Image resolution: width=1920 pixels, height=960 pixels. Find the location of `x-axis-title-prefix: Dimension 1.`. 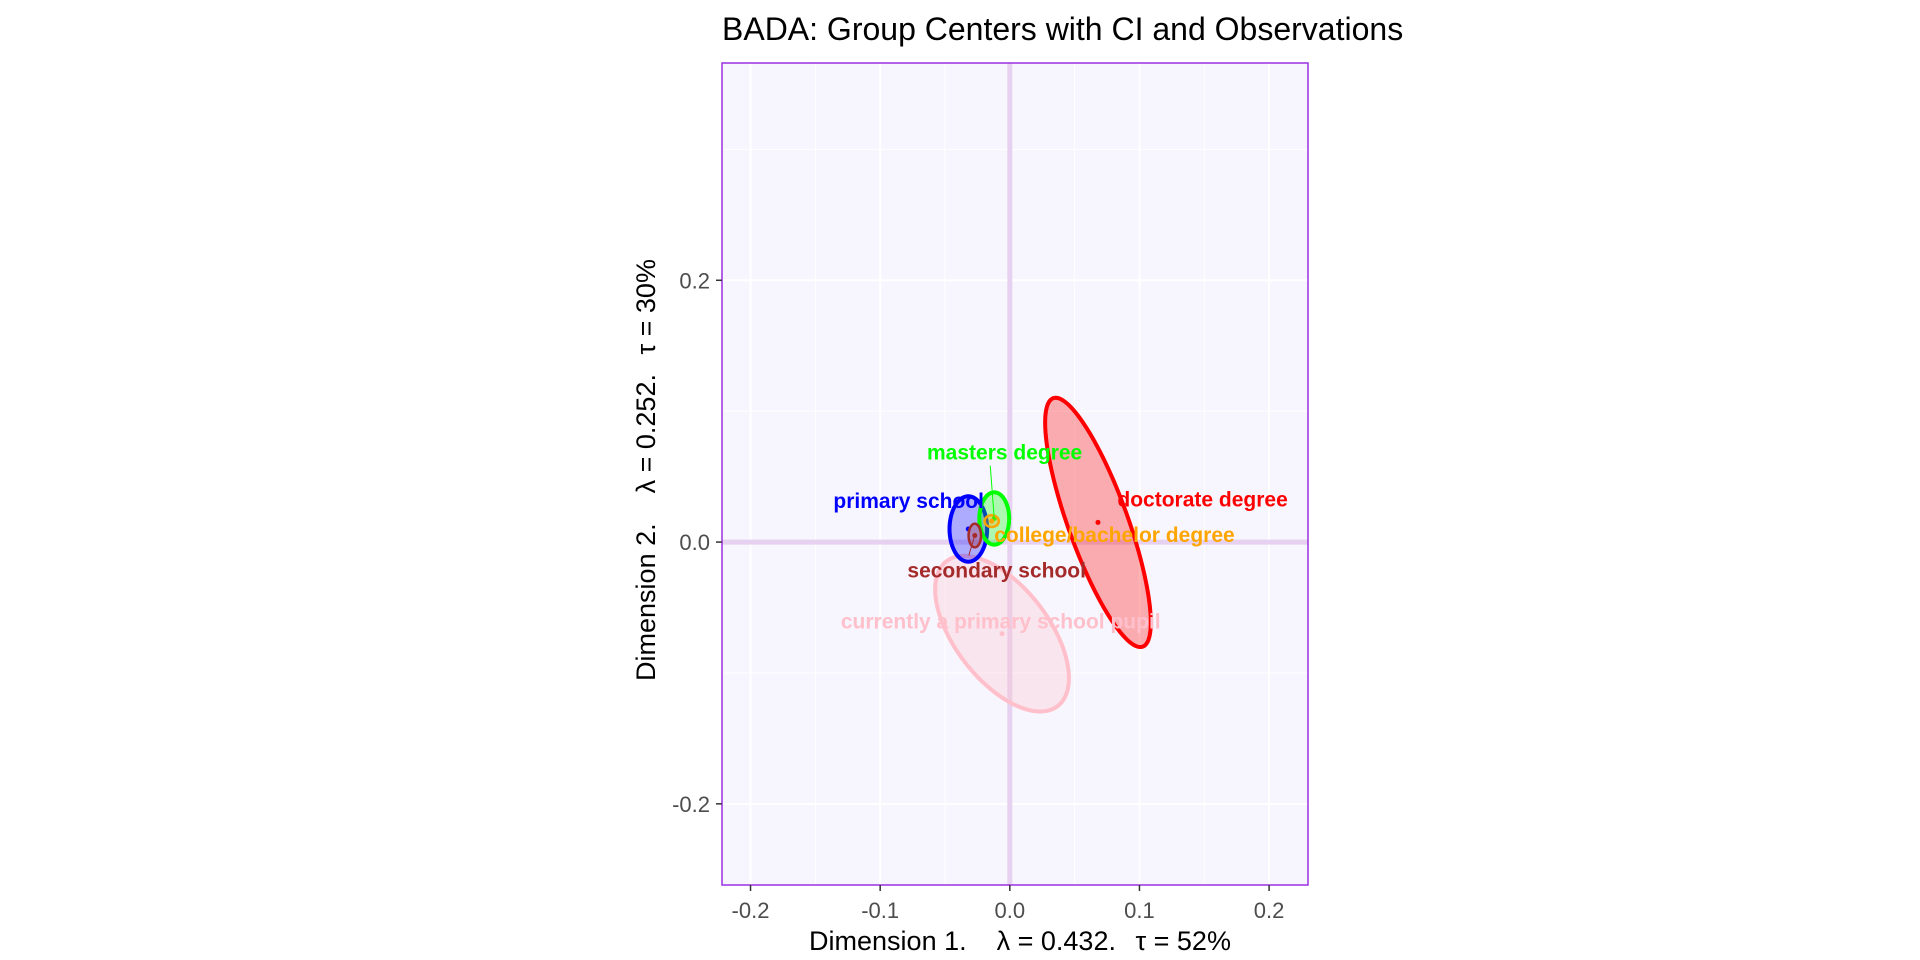

x-axis-title-prefix: Dimension 1. is located at coordinates (899, 941).